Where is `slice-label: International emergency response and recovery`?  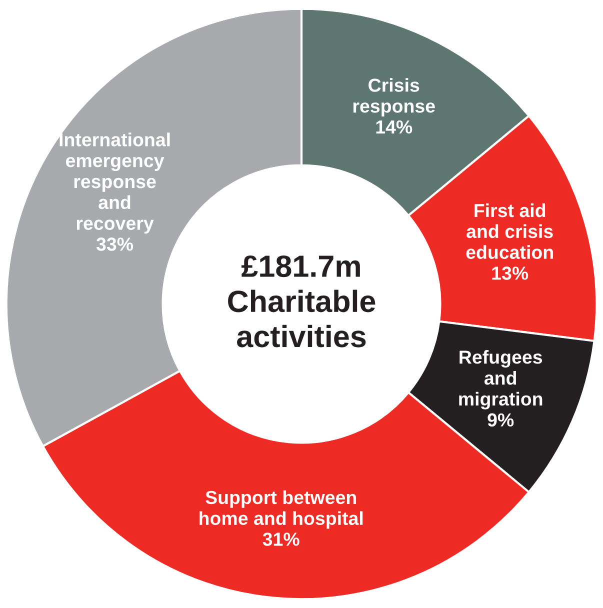 slice-label: International emergency response and recovery is located at coordinates (115, 183).